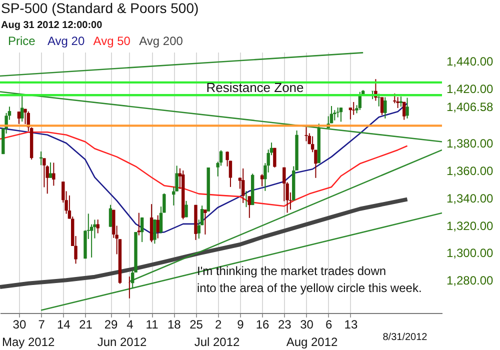 This screenshot has height=350, width=500. What do you see at coordinates (470, 89) in the screenshot?
I see `y-tick-label: 1,420.00` at bounding box center [470, 89].